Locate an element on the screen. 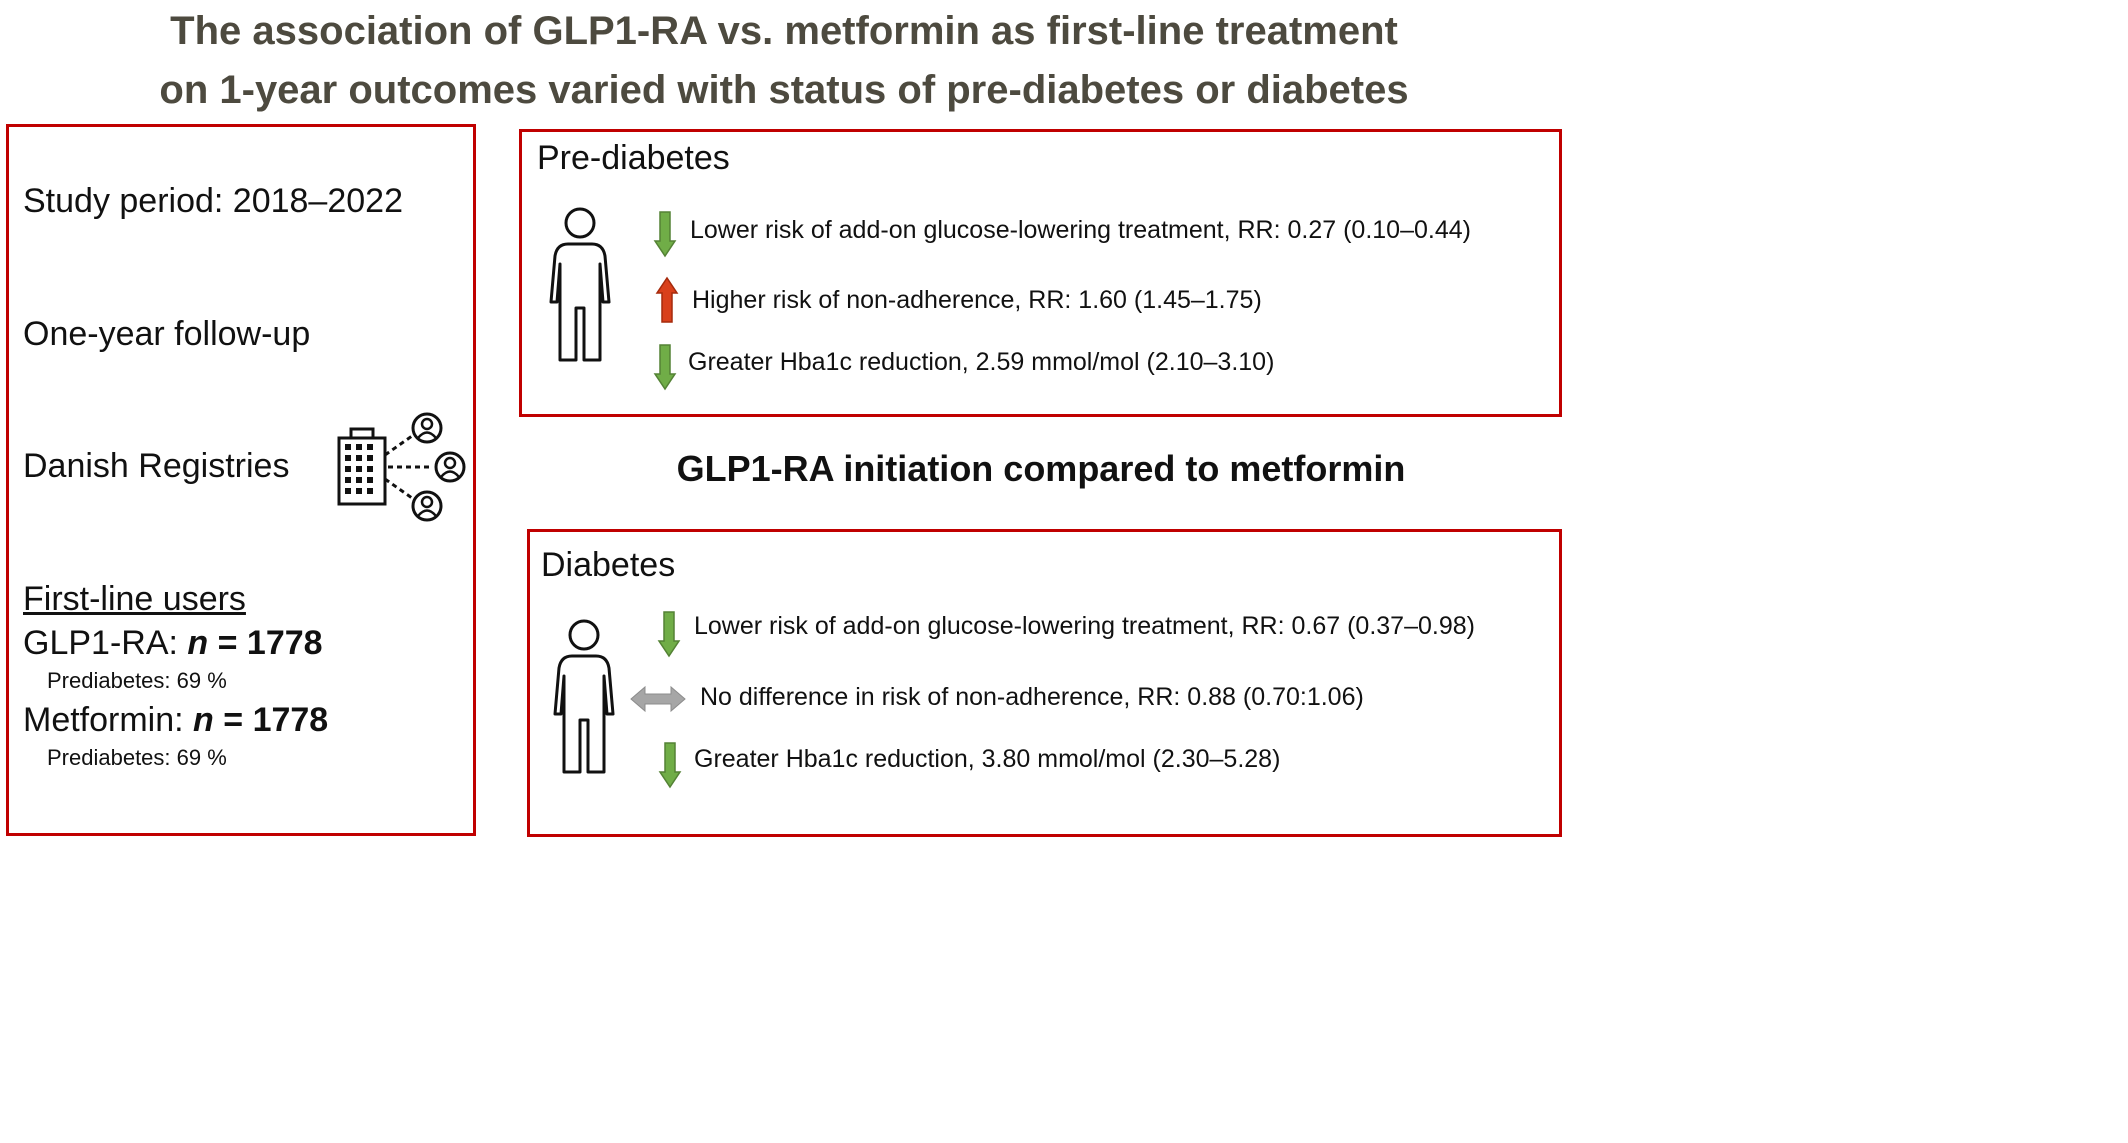  metformin-n: n = 1778 is located at coordinates (261, 720).